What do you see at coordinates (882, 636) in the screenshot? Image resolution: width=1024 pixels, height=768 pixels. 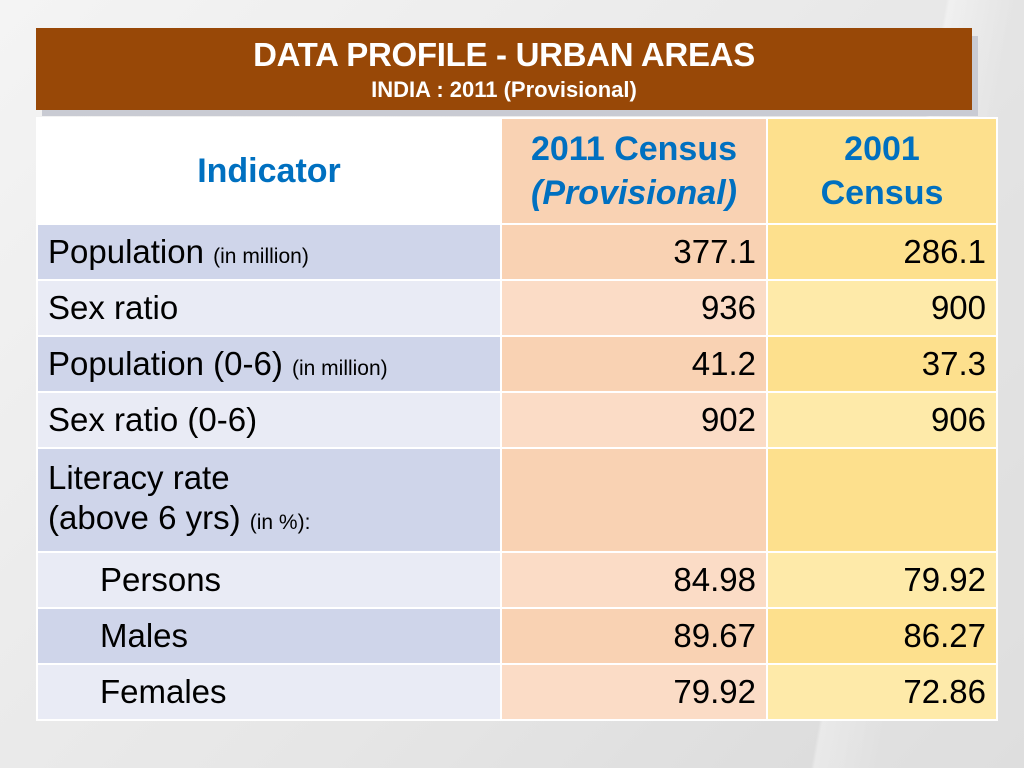 I see `value-2001: 86.27` at bounding box center [882, 636].